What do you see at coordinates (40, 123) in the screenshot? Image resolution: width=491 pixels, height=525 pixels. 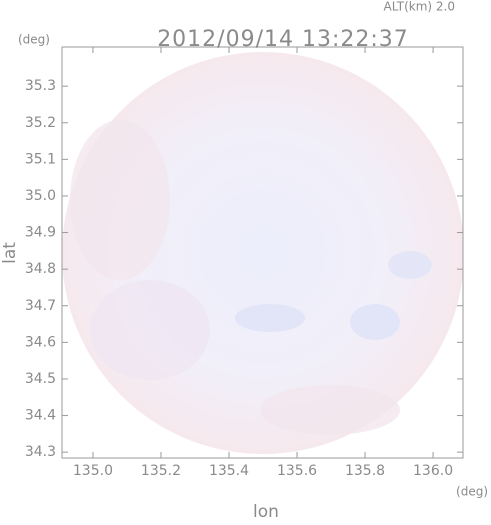 I see `y-tick-label: 35.2` at bounding box center [40, 123].